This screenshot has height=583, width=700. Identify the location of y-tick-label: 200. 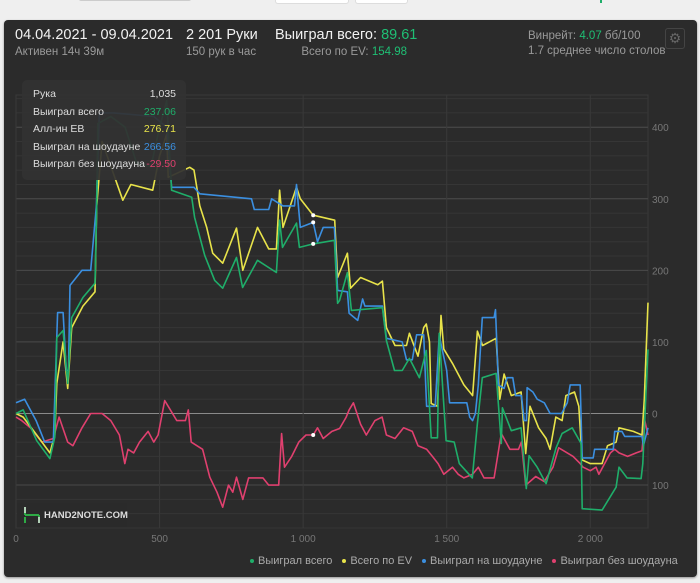
(660, 271).